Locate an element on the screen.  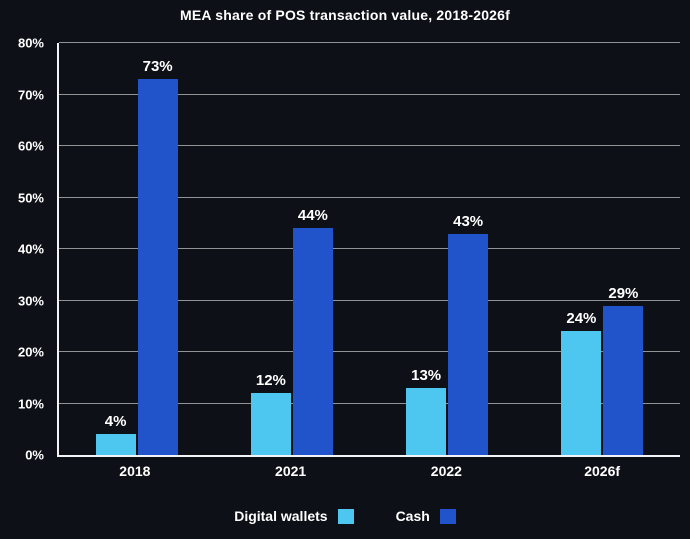
x-axis-label-2018: 2018 is located at coordinates (135, 471).